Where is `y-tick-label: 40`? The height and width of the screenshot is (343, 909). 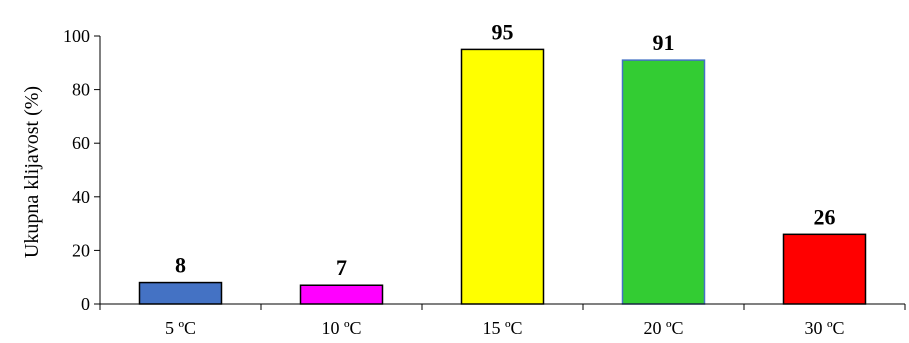
y-tick-label: 40 is located at coordinates (81, 197).